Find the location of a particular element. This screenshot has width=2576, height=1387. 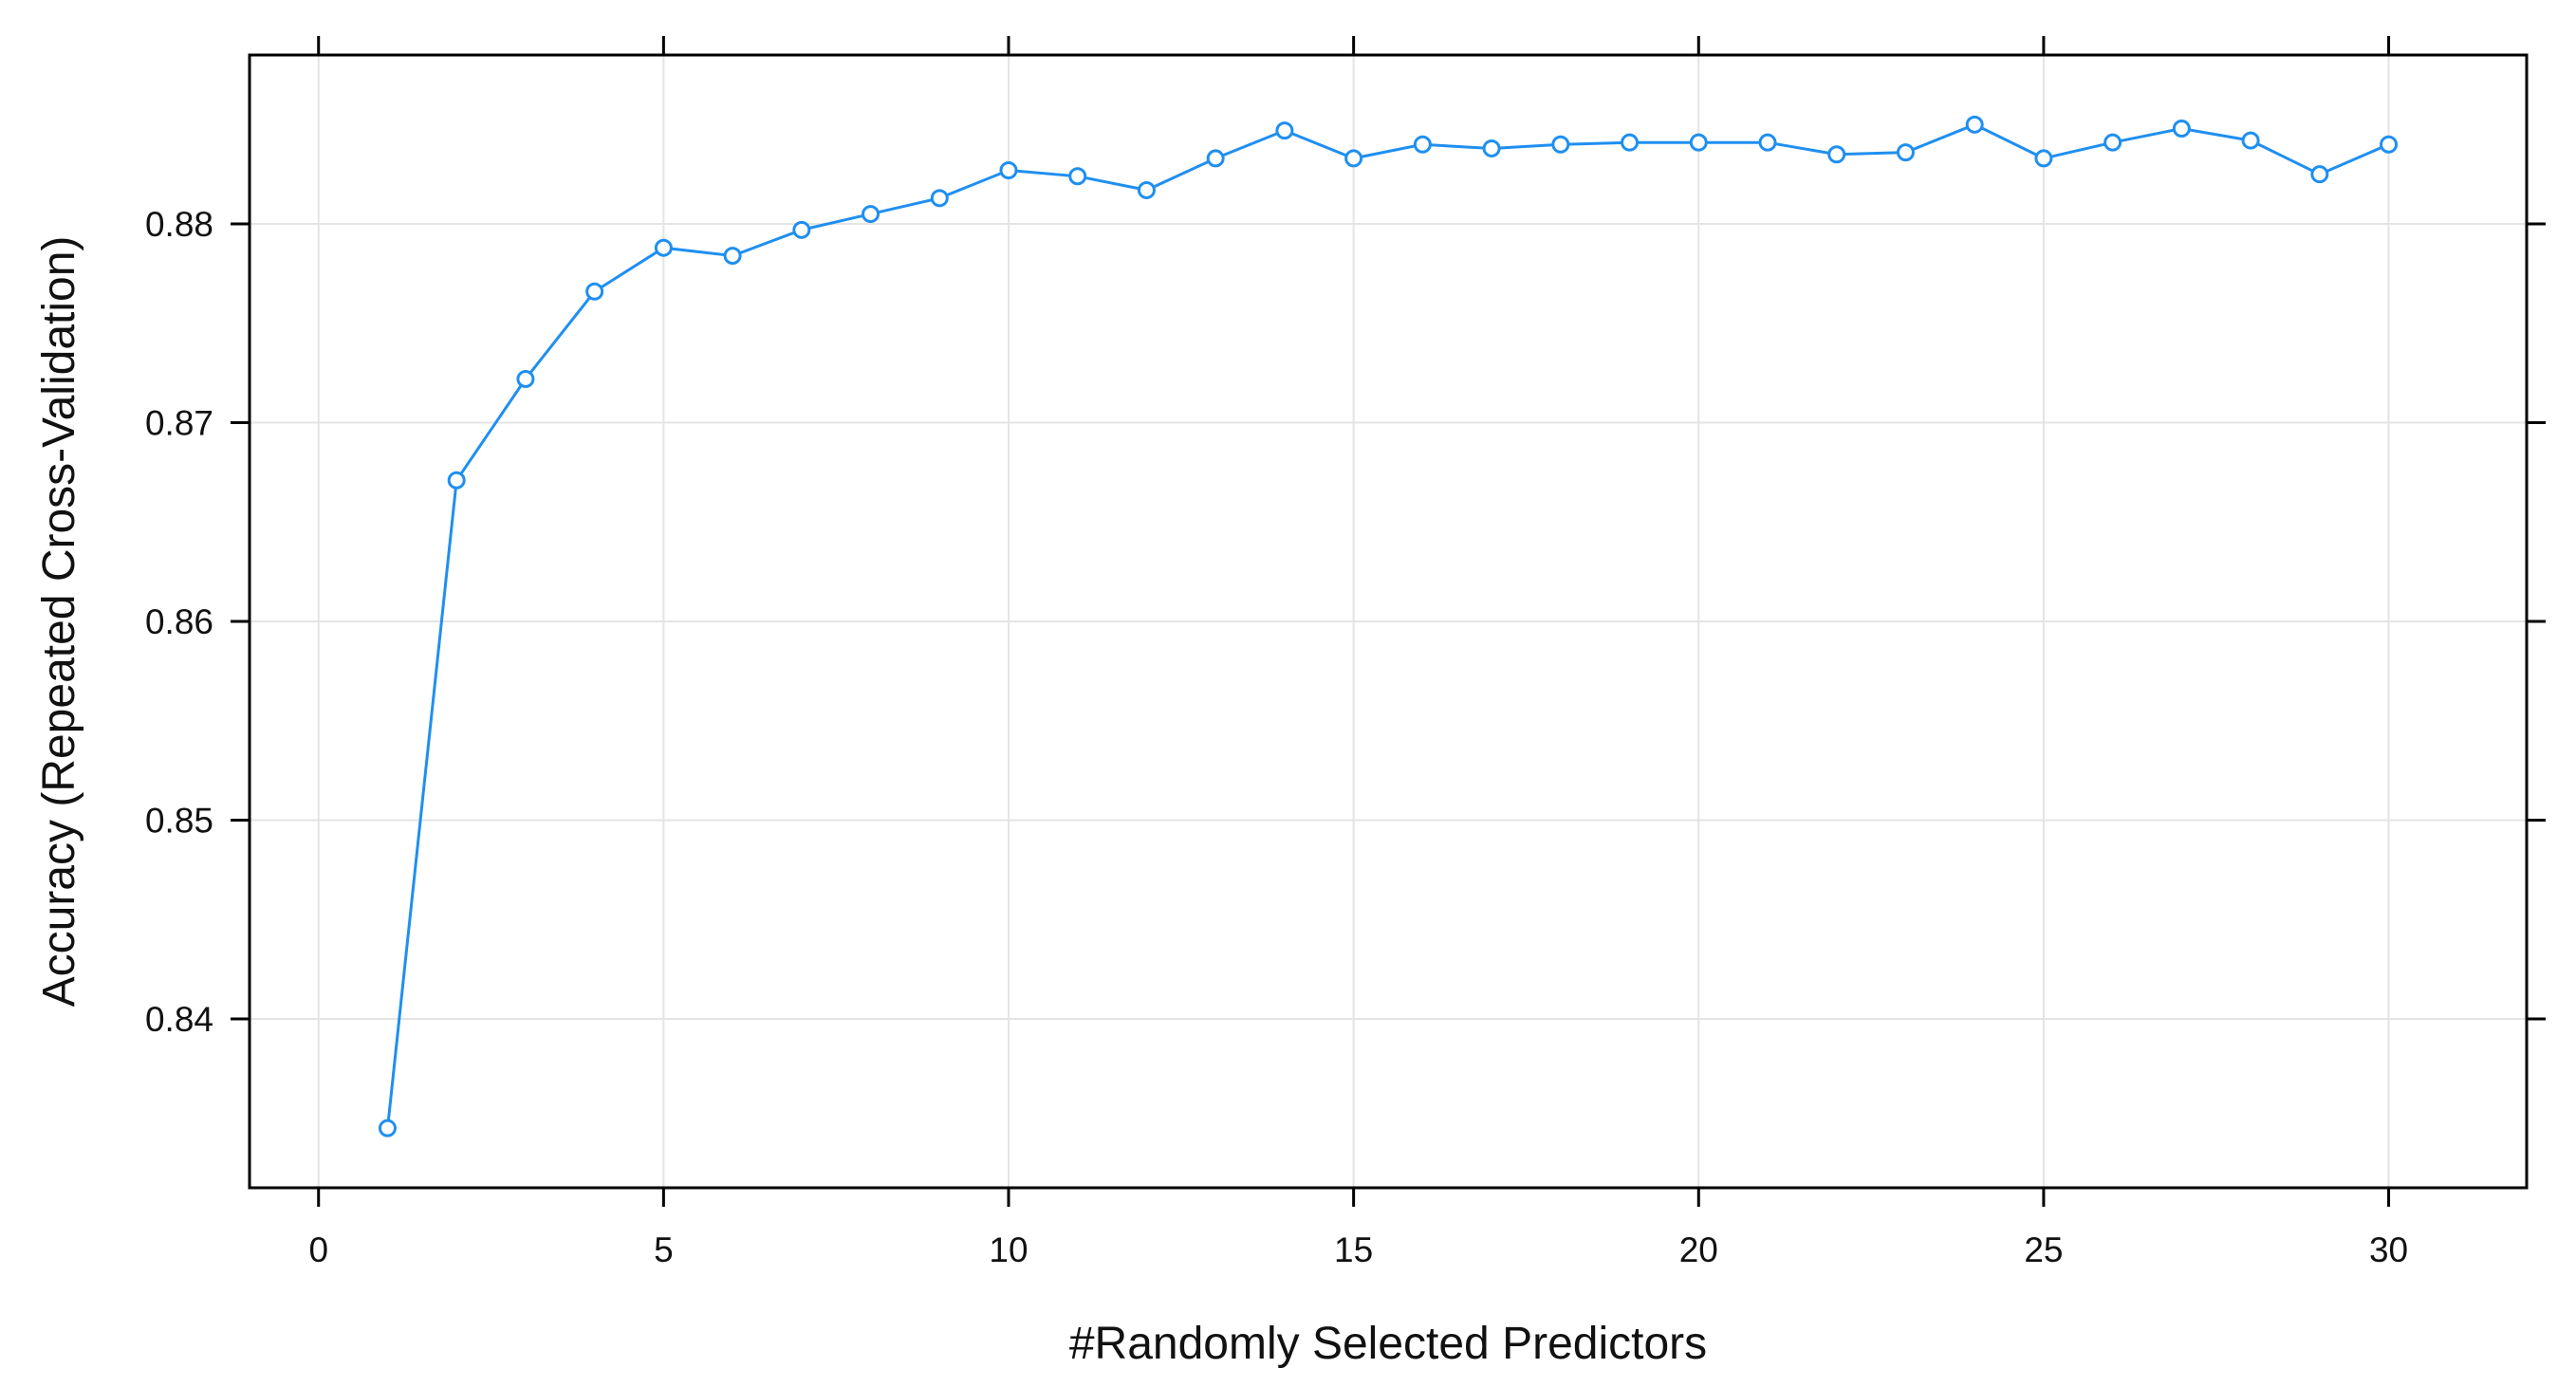

y-tick-label: 0.86 is located at coordinates (179, 621).